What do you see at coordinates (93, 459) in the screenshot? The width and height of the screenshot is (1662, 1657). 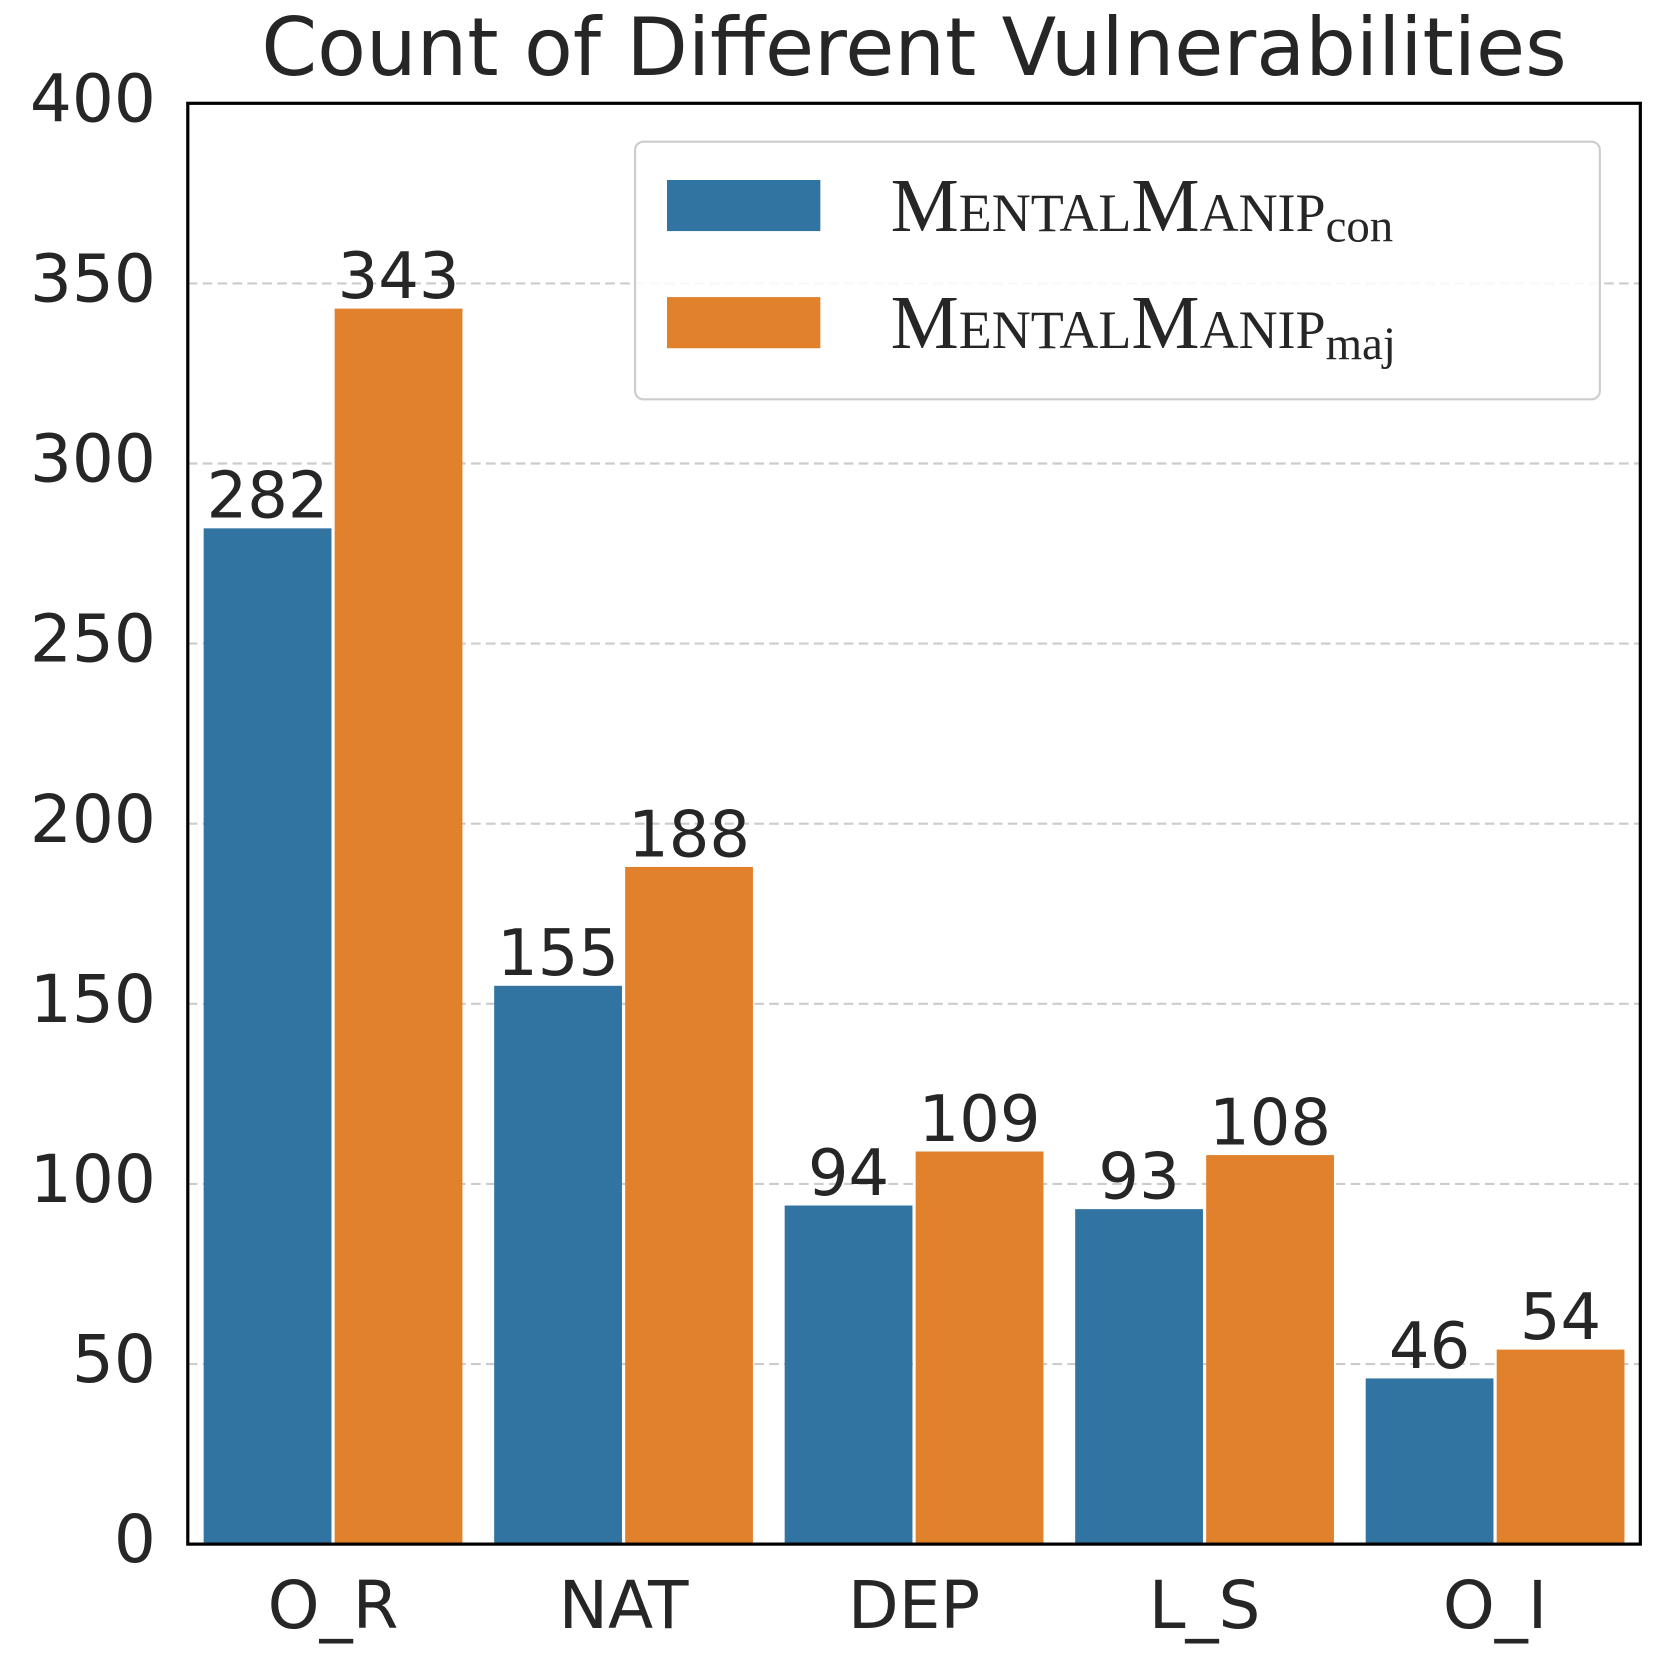 I see `y-tick-label: 300` at bounding box center [93, 459].